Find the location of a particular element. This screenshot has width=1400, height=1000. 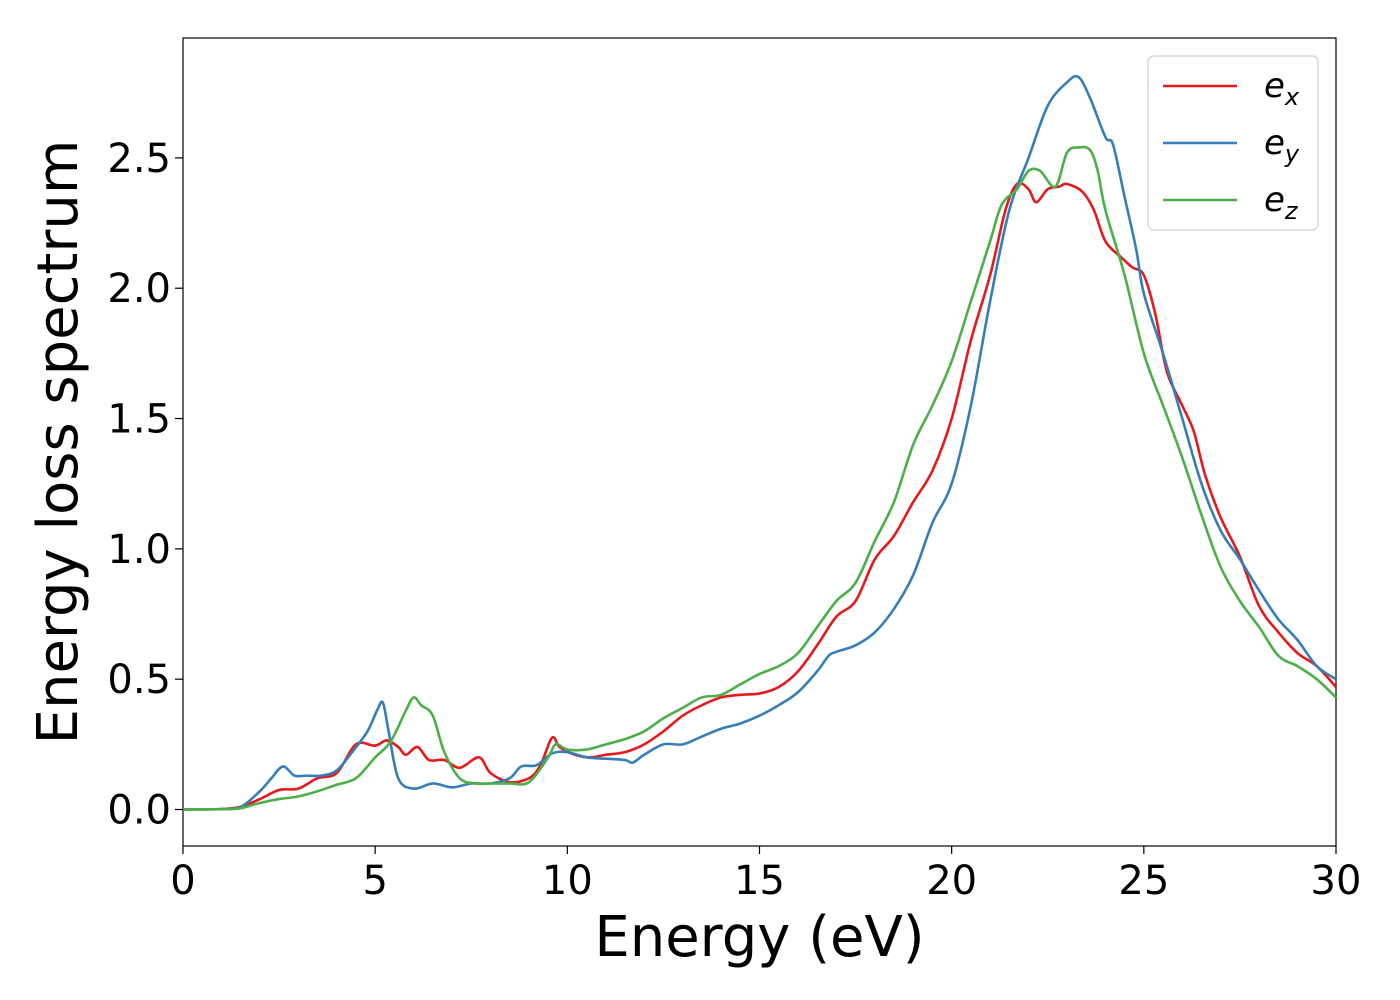

y-tick-label: 0.0 is located at coordinates (139, 811).